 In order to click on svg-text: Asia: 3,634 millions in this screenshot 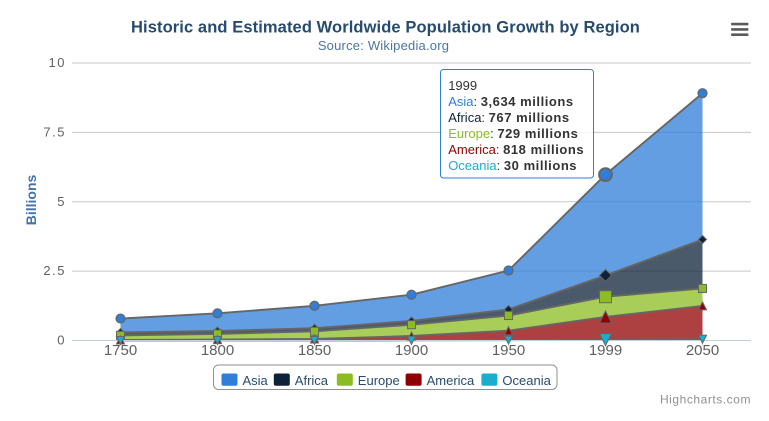, I will do `click(511, 101)`.